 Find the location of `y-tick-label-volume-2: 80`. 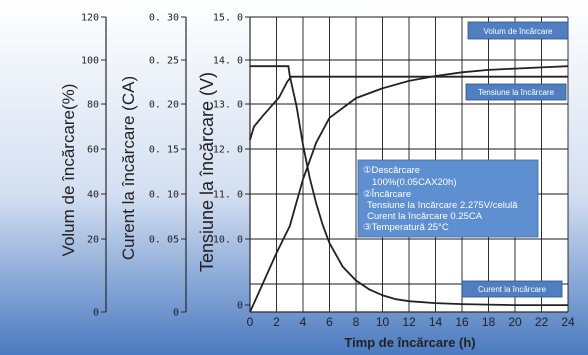

y-tick-label-volume-2: 80 is located at coordinates (93, 105).